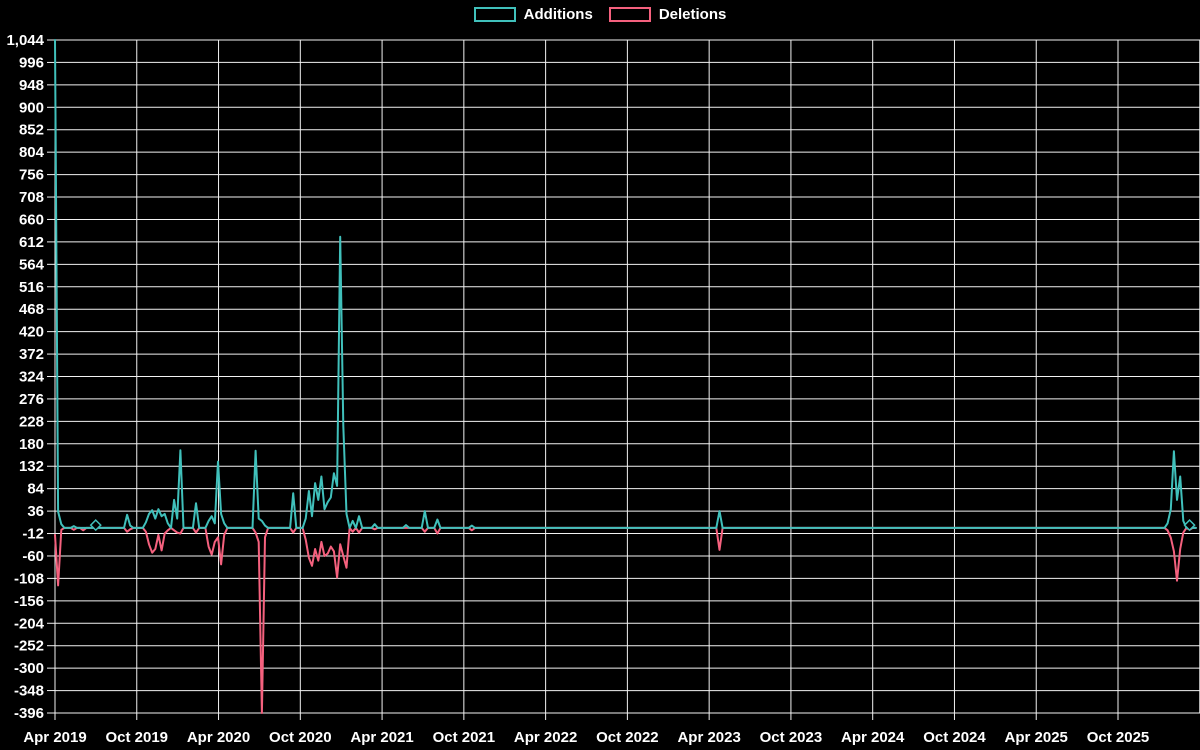 Image resolution: width=1200 pixels, height=750 pixels. Describe the element at coordinates (218, 737) in the screenshot. I see `x-tick-label: Apr 2020` at that location.